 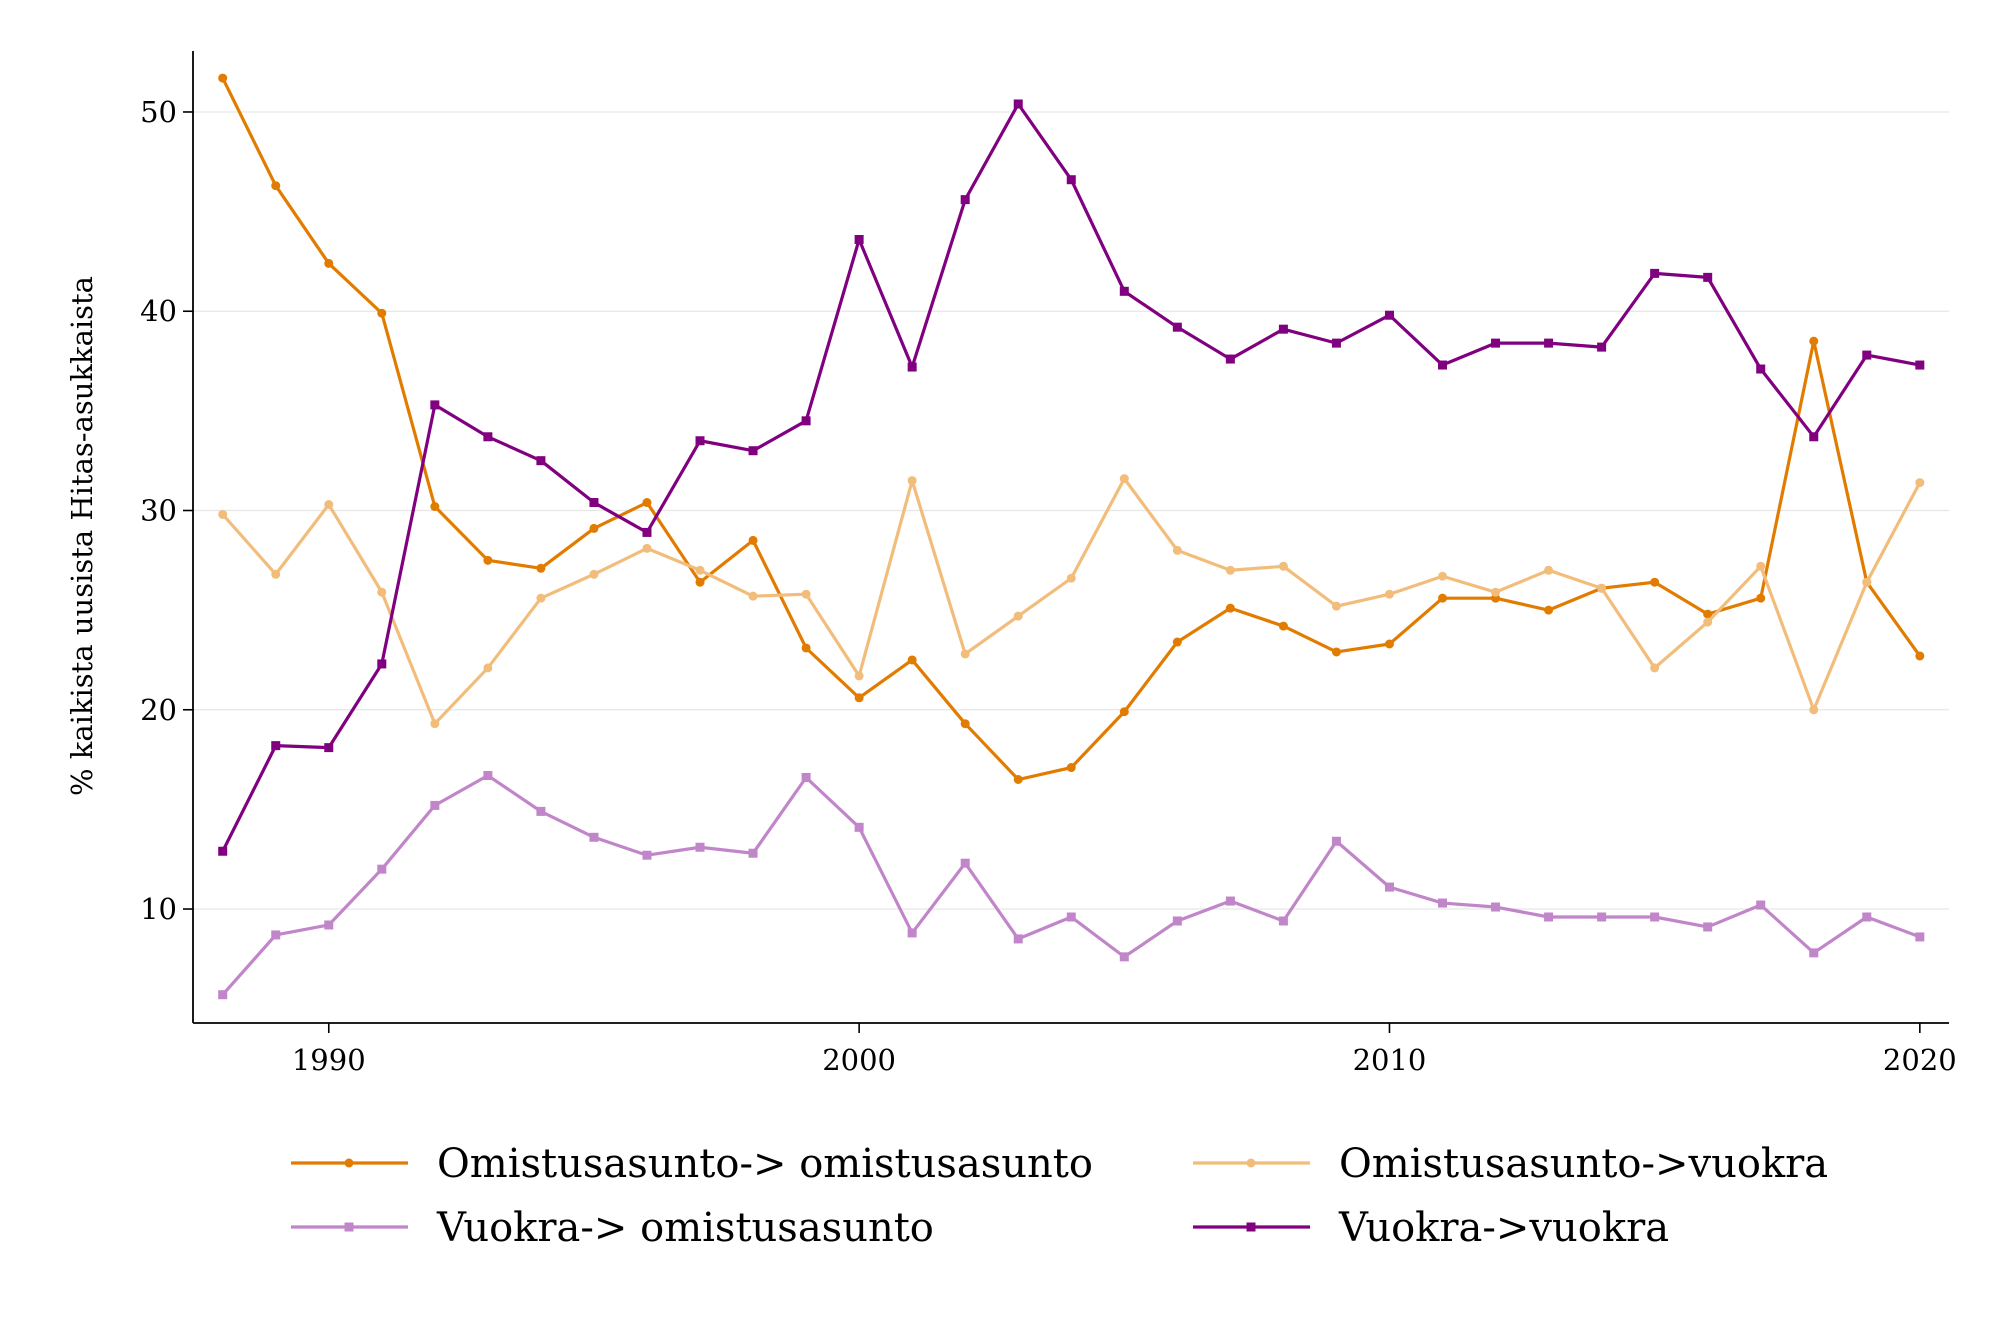 I want to click on x-tick-label: 2010, so click(x=1390, y=1060).